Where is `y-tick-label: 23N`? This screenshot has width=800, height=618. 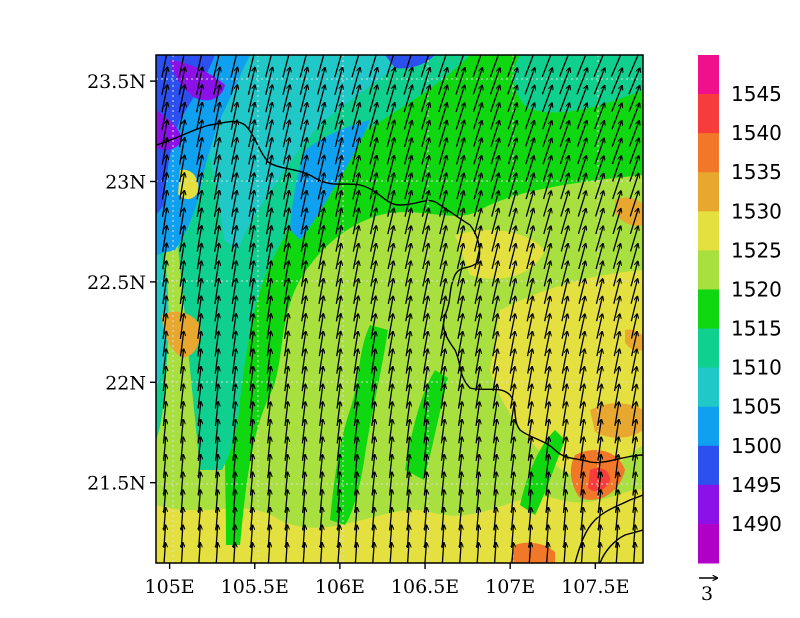 y-tick-label: 23N is located at coordinates (125, 182).